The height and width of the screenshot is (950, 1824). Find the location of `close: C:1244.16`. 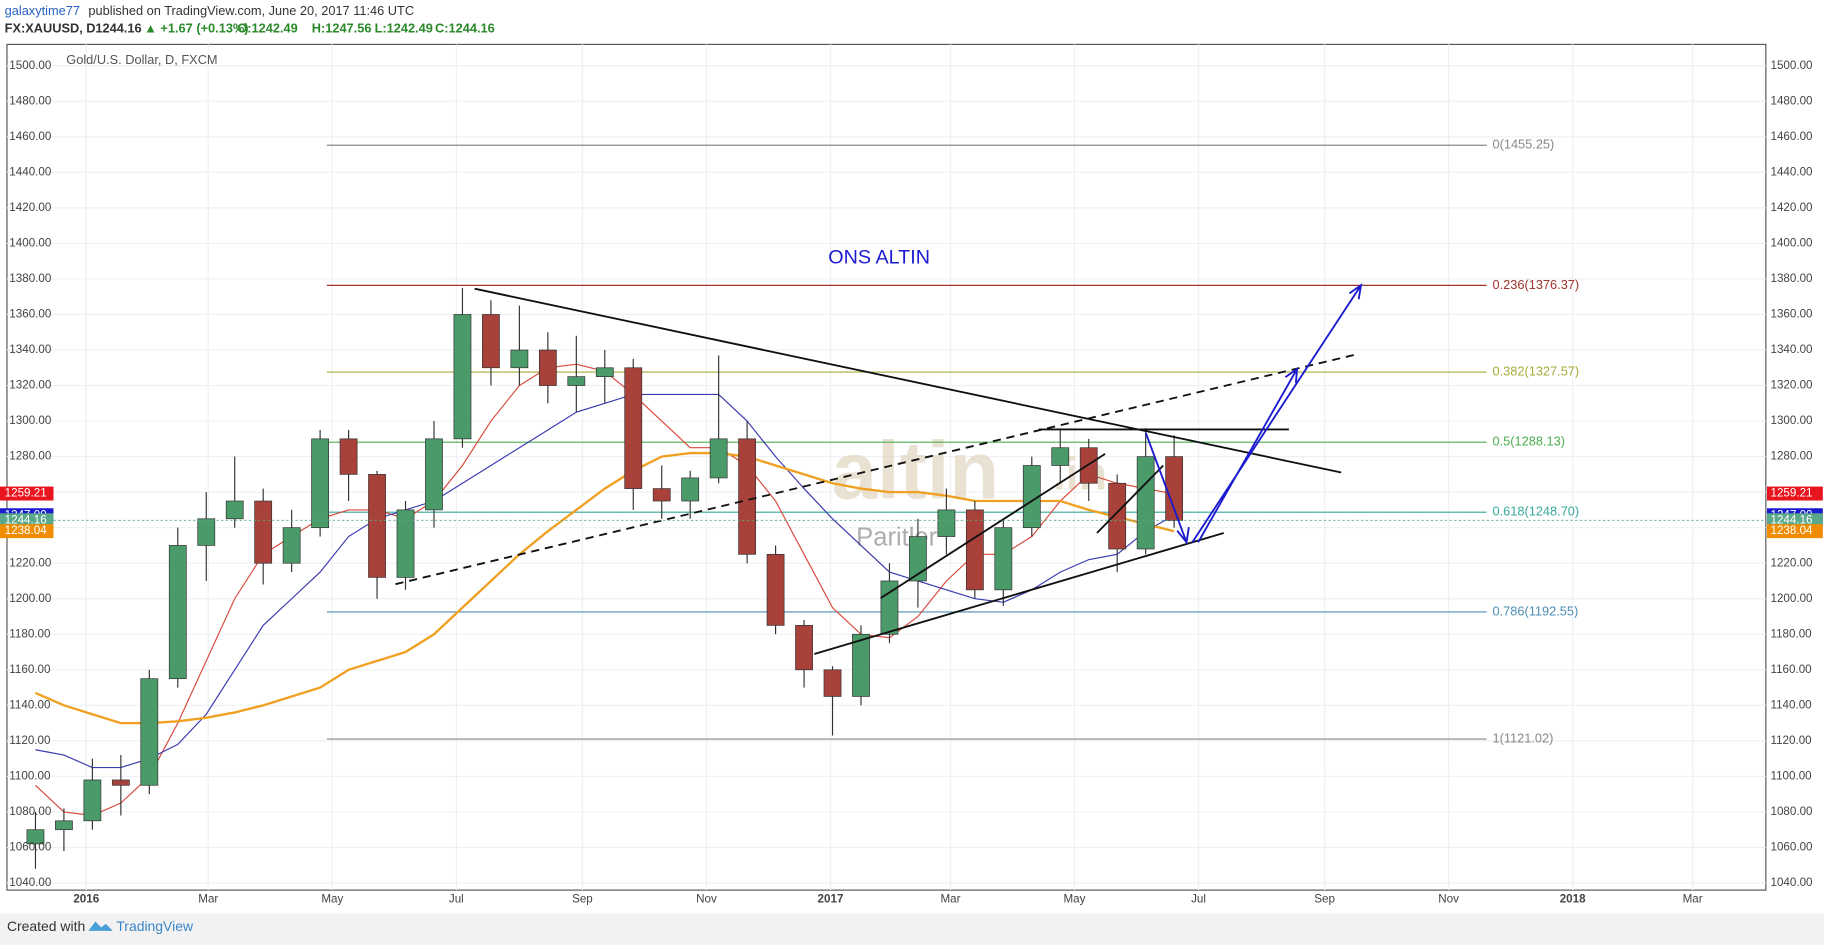

close: C:1244.16 is located at coordinates (465, 28).